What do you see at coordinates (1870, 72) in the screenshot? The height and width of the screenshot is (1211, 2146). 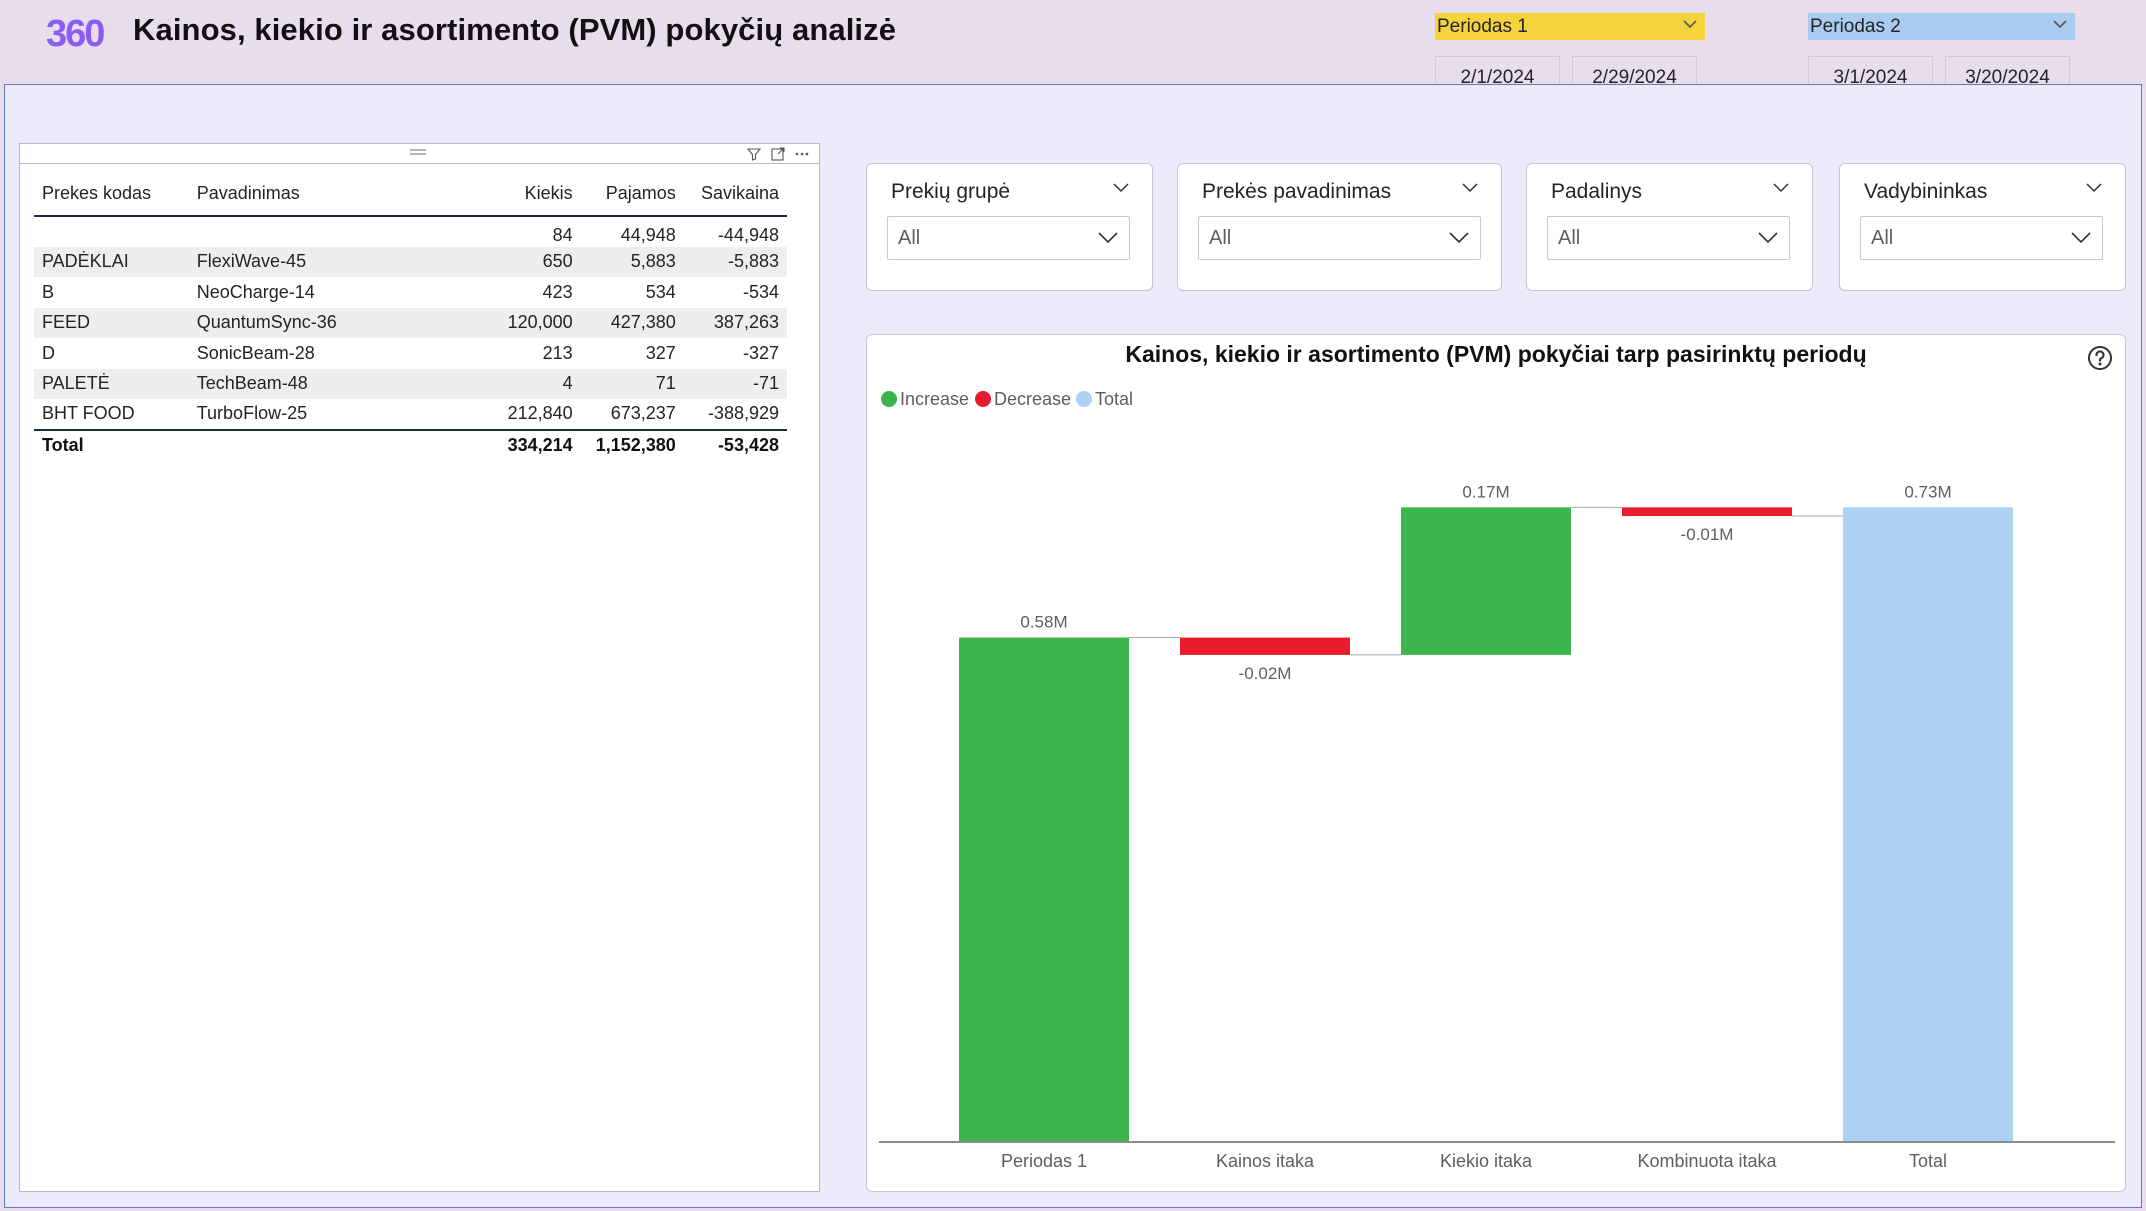 I see `period2-start-date: 3/1/2024` at bounding box center [1870, 72].